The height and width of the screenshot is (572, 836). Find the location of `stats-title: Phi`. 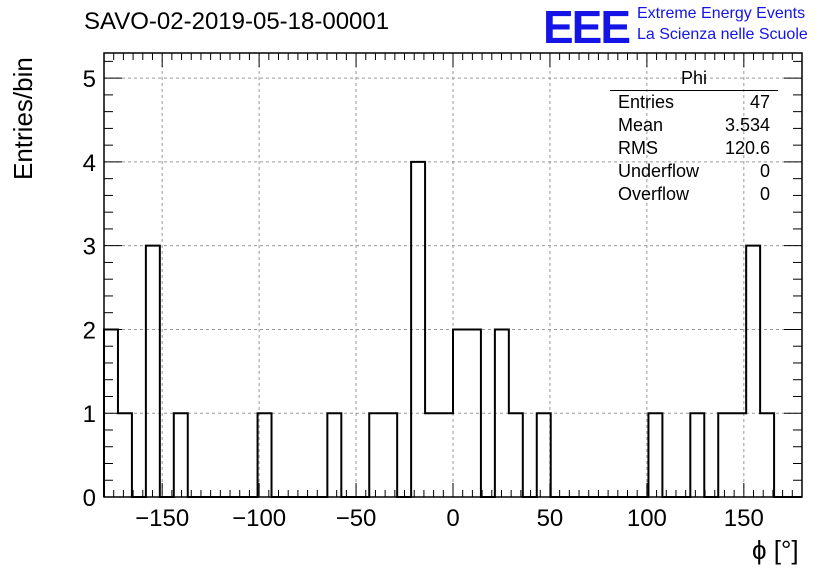

stats-title: Phi is located at coordinates (694, 78).